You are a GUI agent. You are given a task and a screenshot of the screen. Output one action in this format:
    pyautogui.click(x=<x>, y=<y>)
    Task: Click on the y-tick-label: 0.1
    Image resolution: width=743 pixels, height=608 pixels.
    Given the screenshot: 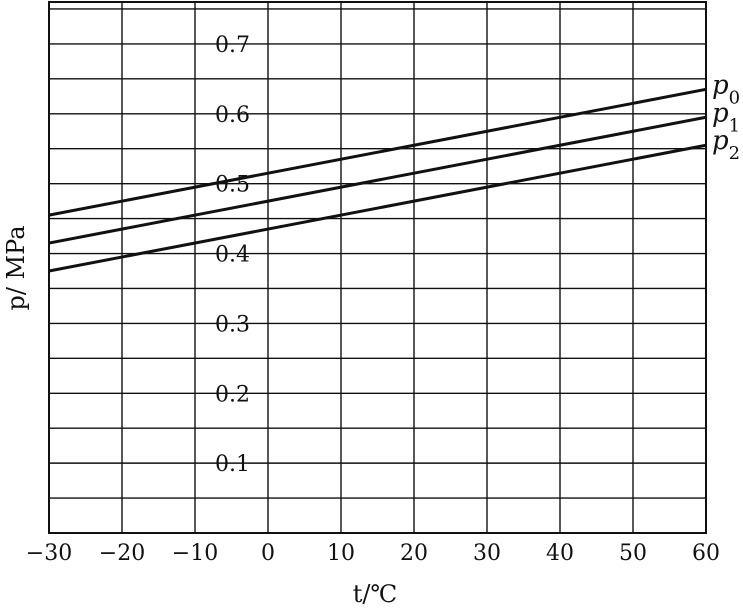 What is the action you would take?
    pyautogui.click(x=232, y=464)
    